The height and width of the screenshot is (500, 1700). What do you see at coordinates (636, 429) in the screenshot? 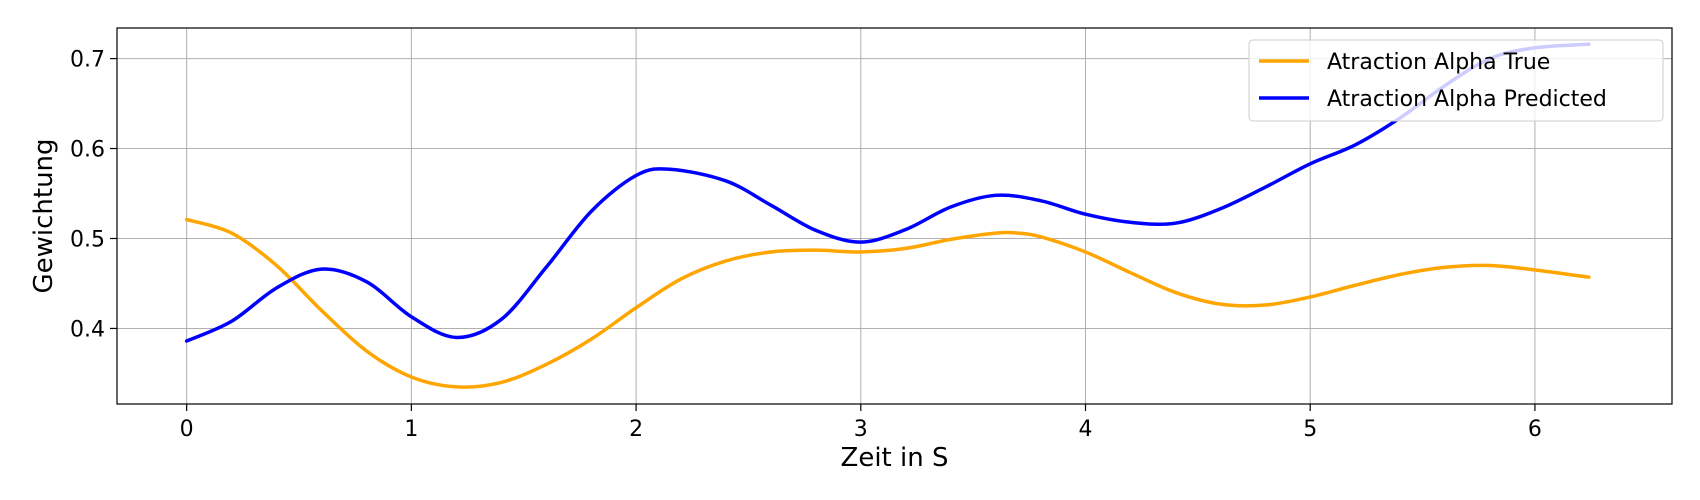
I see `x-tick-label: 2` at bounding box center [636, 429].